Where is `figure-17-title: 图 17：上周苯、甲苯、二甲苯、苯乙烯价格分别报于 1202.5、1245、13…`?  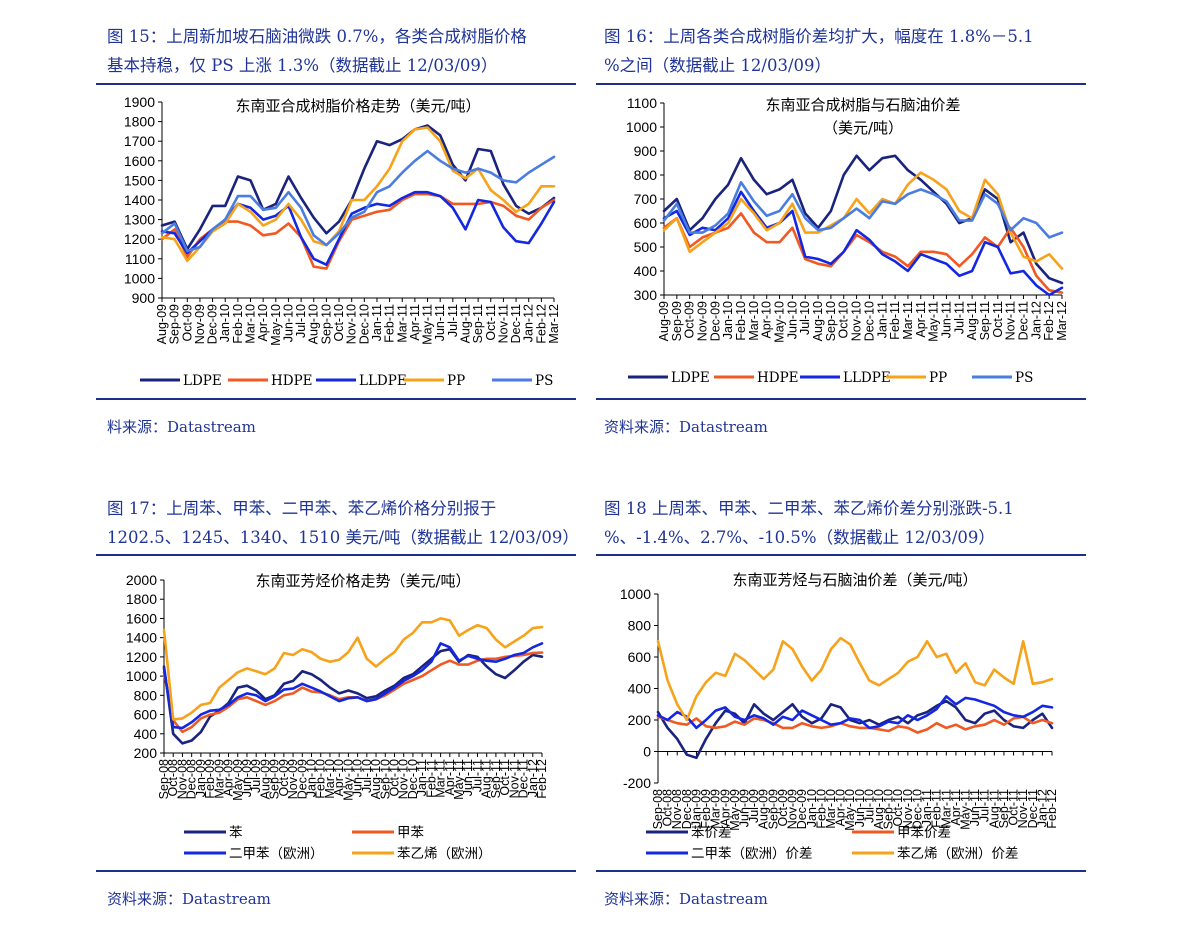 figure-17-title: 图 17：上周苯、甲苯、二甲苯、苯乙烯价格分别报于 1202.5、1245、13… is located at coordinates (343, 523).